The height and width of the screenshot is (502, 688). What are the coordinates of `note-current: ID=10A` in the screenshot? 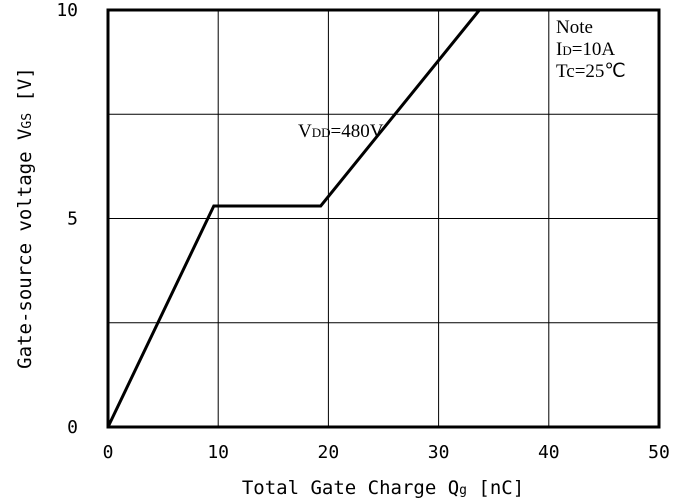 It's located at (585, 49).